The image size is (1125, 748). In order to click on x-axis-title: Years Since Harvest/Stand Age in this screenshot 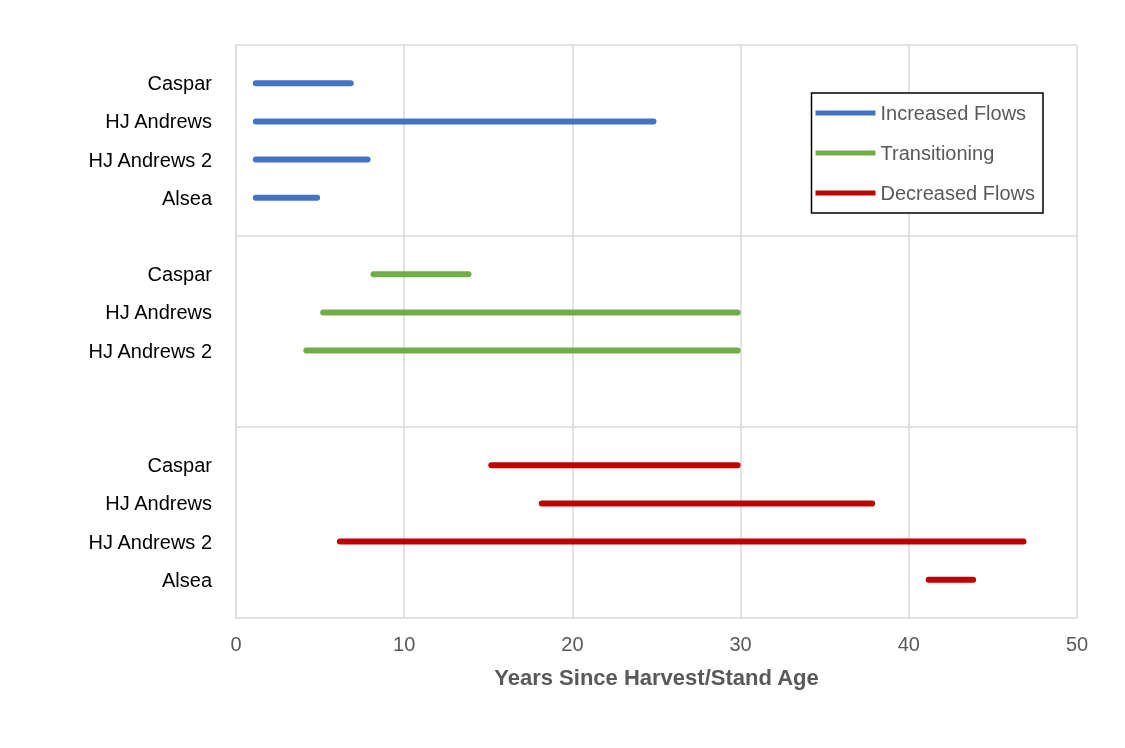, I will do `click(656, 677)`.